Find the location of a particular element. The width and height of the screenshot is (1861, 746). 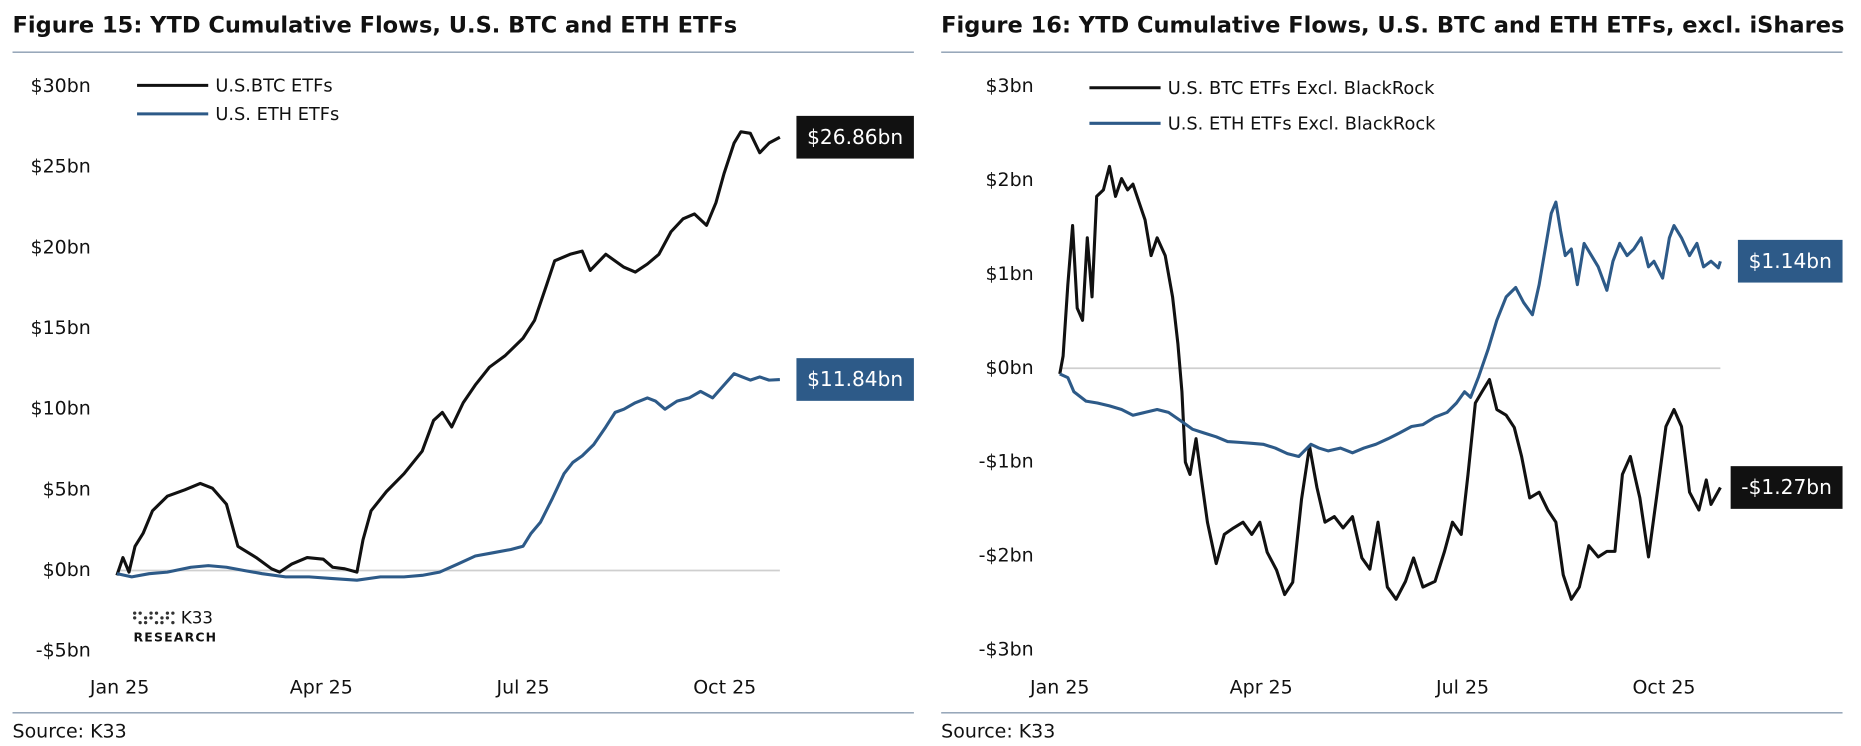

y-tick-label: $1bn is located at coordinates (1009, 274).